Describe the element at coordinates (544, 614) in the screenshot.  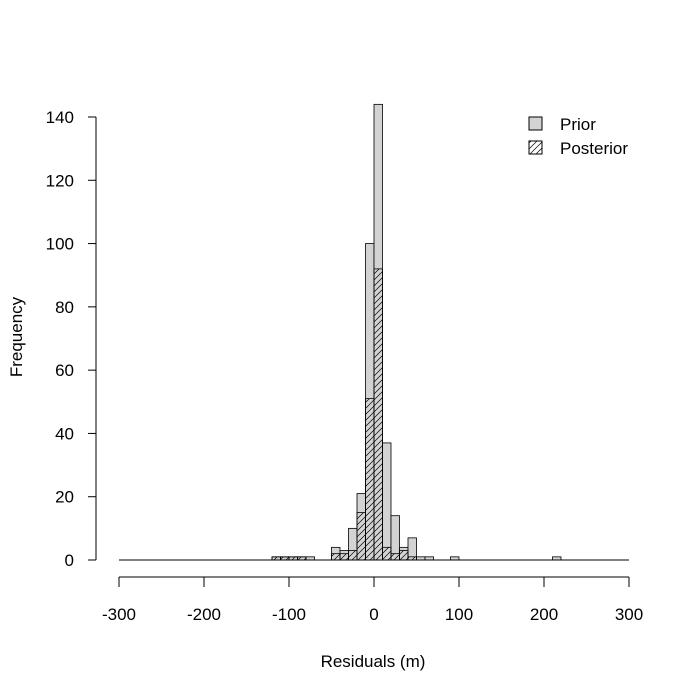
I see `x-tick-label: 200` at that location.